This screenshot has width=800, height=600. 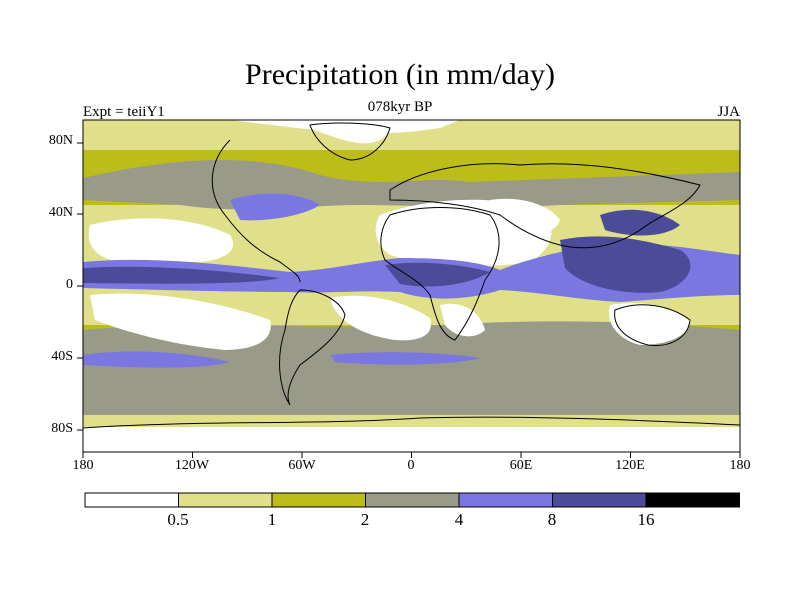 What do you see at coordinates (740, 465) in the screenshot?
I see `lon-label-180e: 180` at bounding box center [740, 465].